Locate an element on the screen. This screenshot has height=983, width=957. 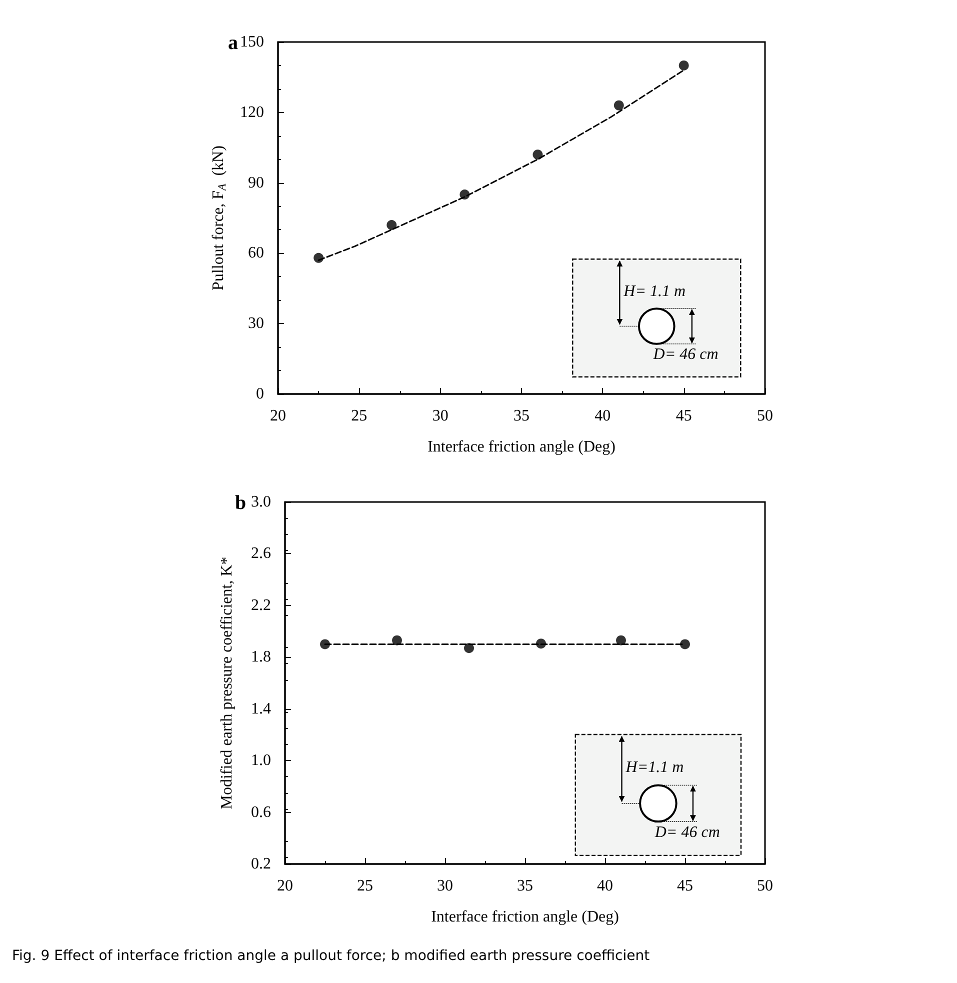
y-tick-label: 0.6 is located at coordinates (261, 812).